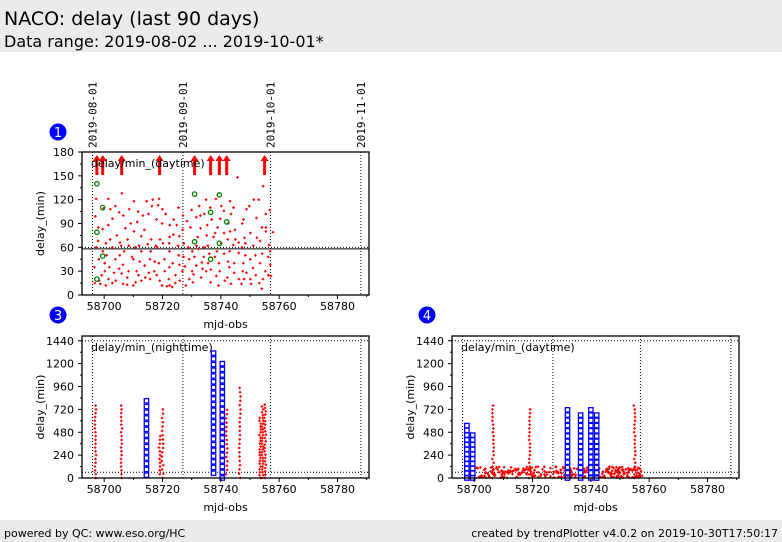  I want to click on y-tick-label: 720, so click(63, 409).